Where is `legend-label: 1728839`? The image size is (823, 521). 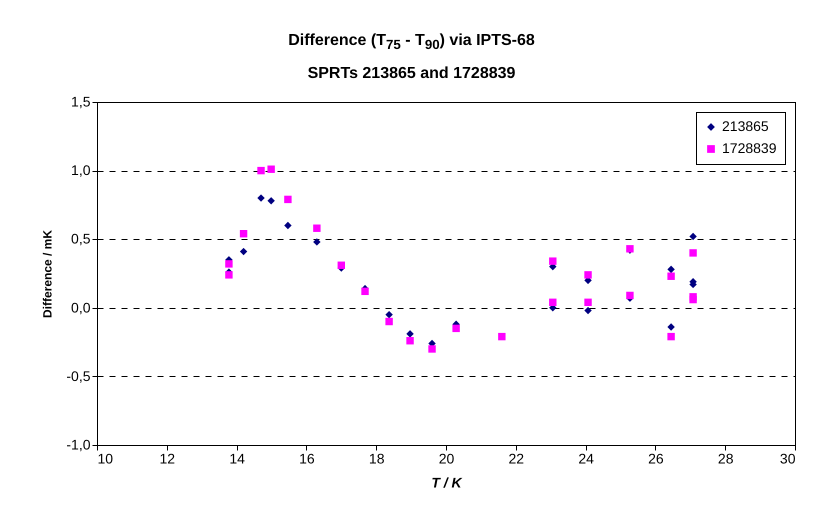 legend-label: 1728839 is located at coordinates (749, 148).